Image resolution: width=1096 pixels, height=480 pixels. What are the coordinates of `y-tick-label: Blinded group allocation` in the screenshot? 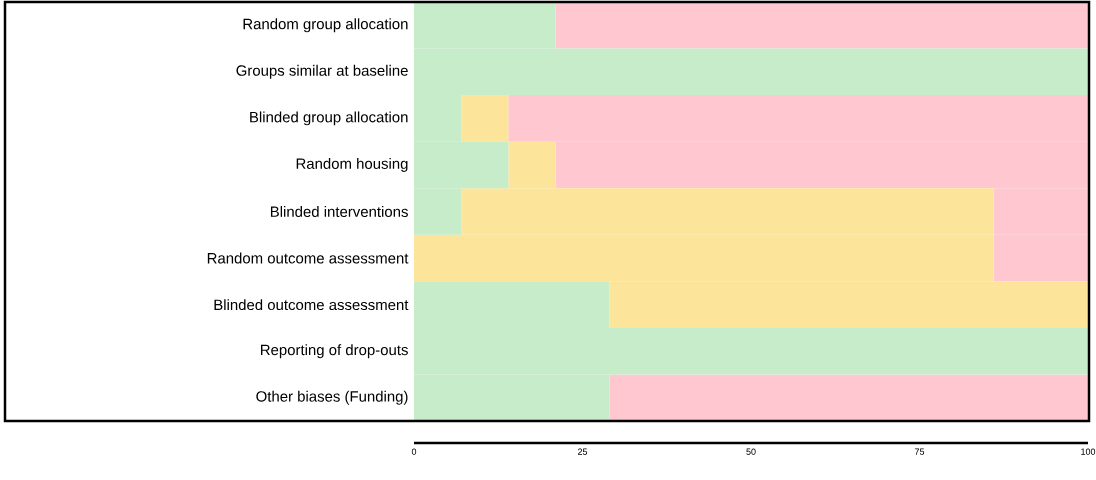 It's located at (329, 118).